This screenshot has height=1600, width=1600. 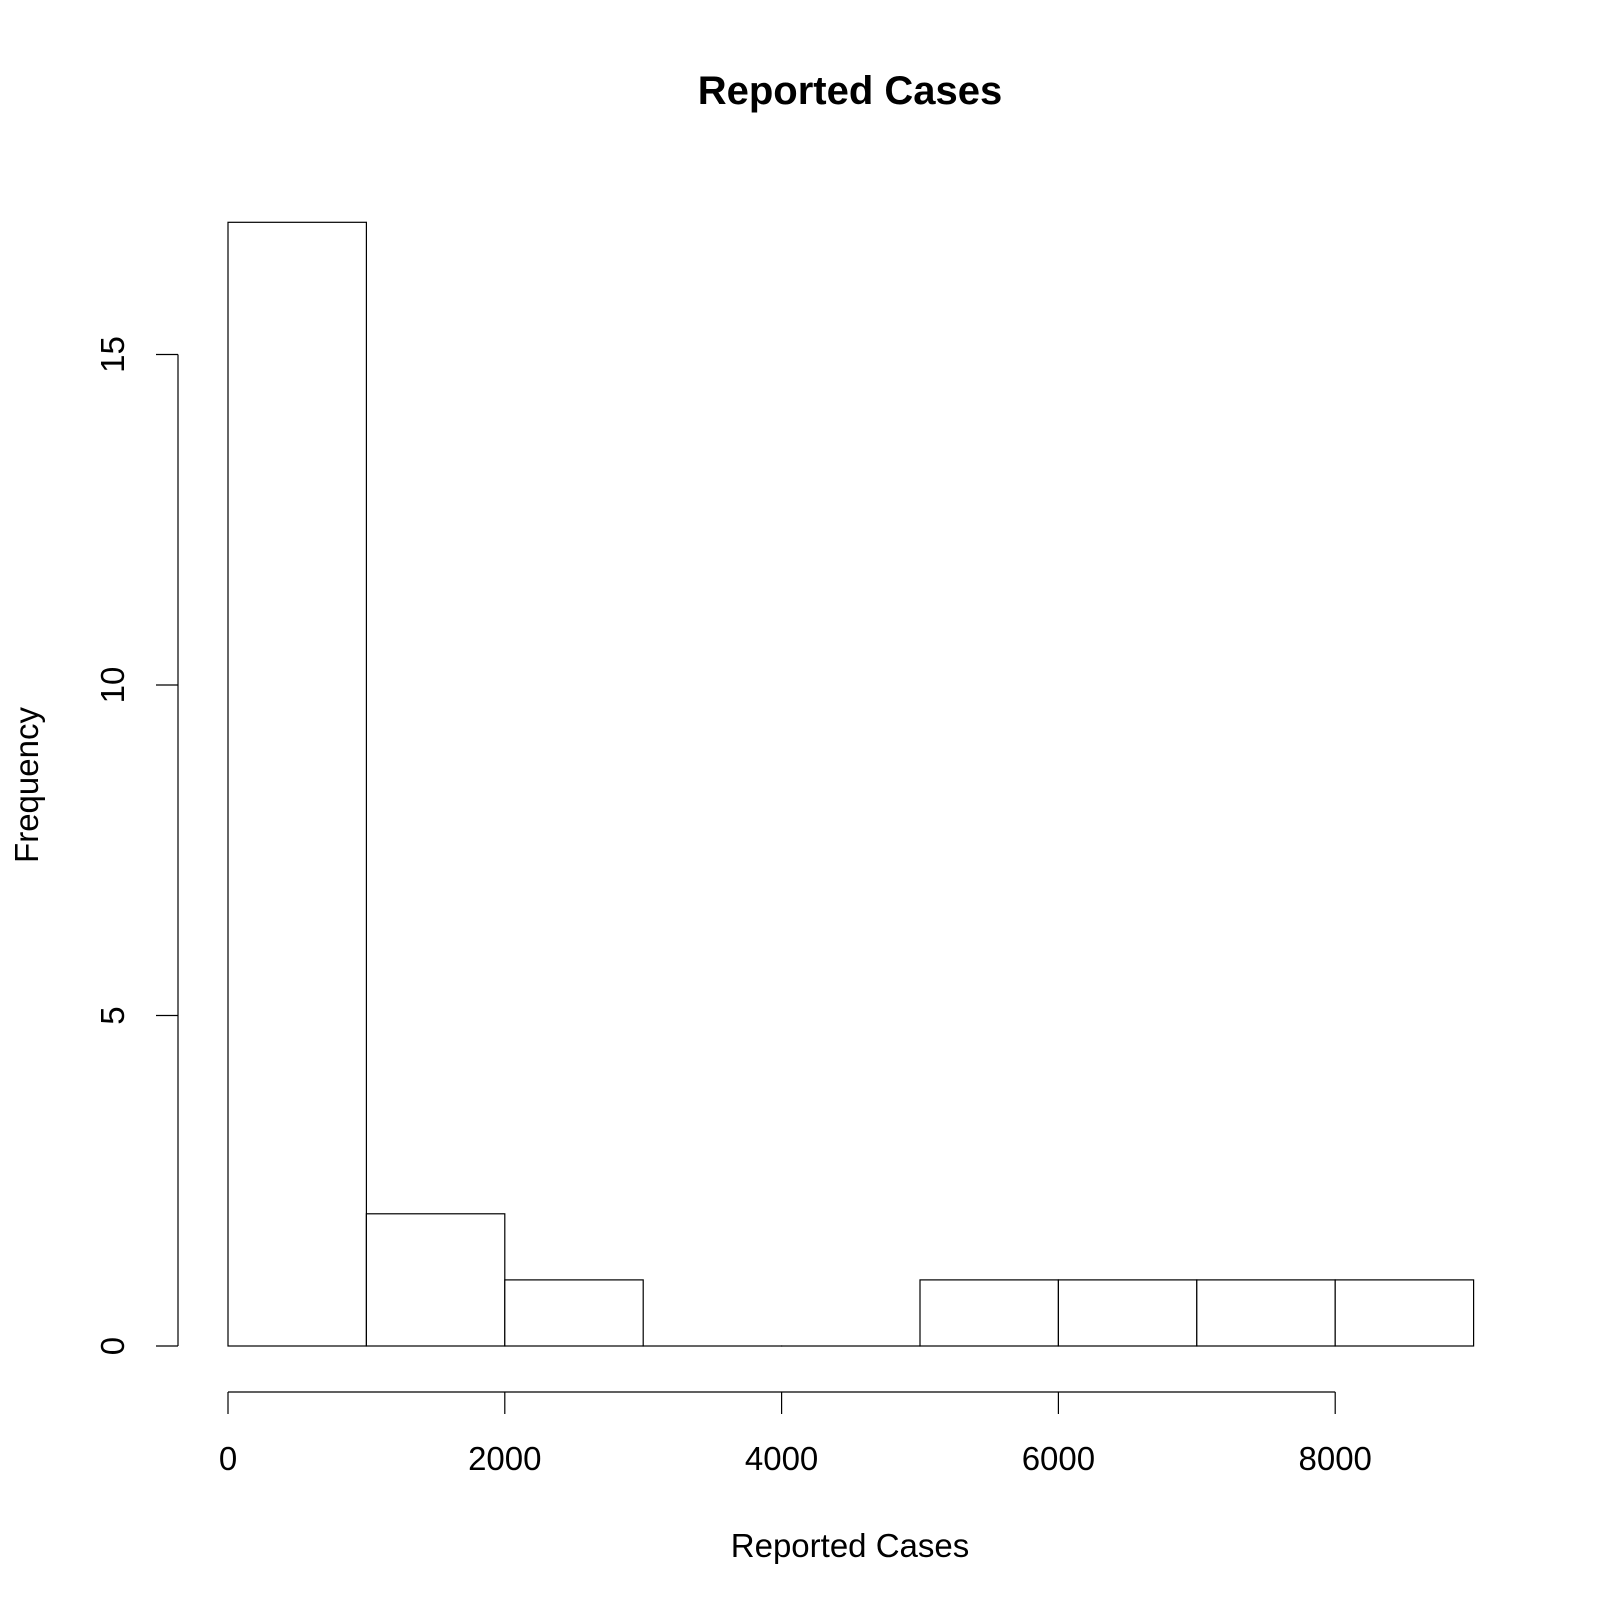 What do you see at coordinates (504, 1458) in the screenshot?
I see `x-tick-label: 2000` at bounding box center [504, 1458].